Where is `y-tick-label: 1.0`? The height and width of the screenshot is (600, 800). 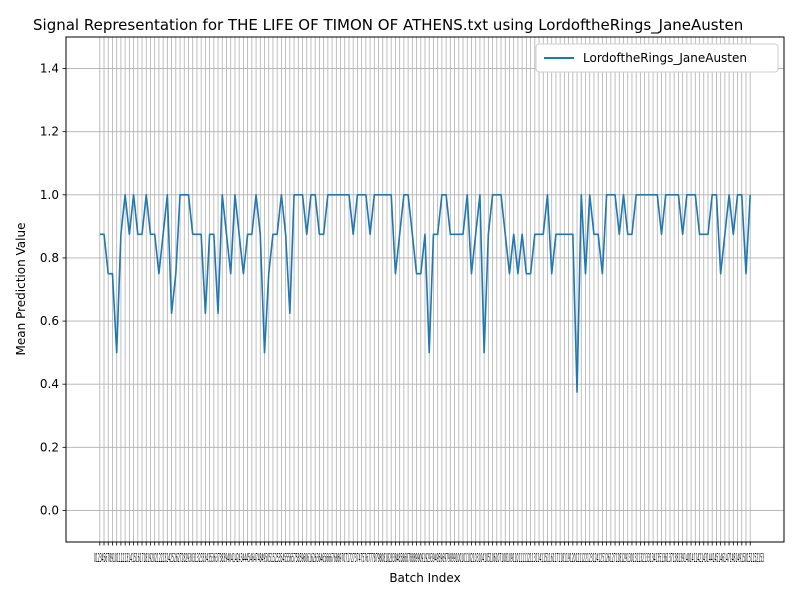 y-tick-label: 1.0 is located at coordinates (49, 195).